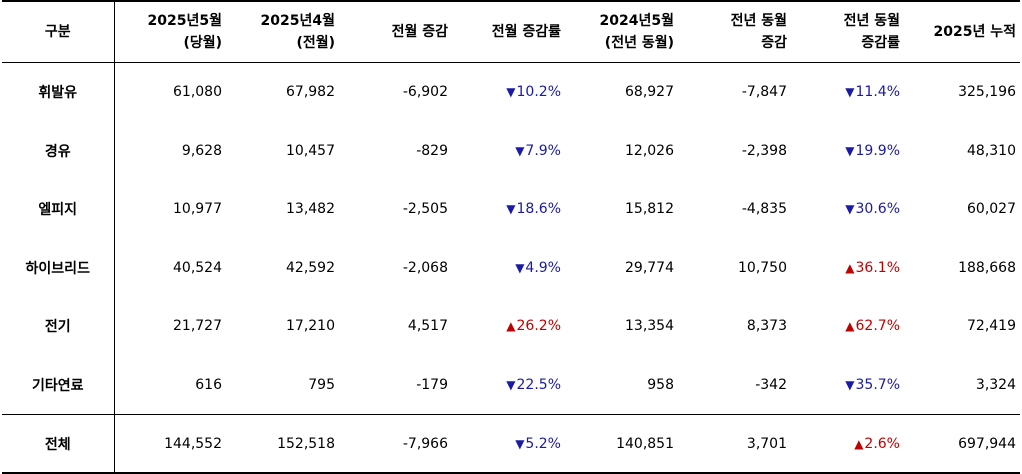 This screenshot has height=474, width=1022. What do you see at coordinates (877, 92) in the screenshot?
I see `rate-value: 11.4%` at bounding box center [877, 92].